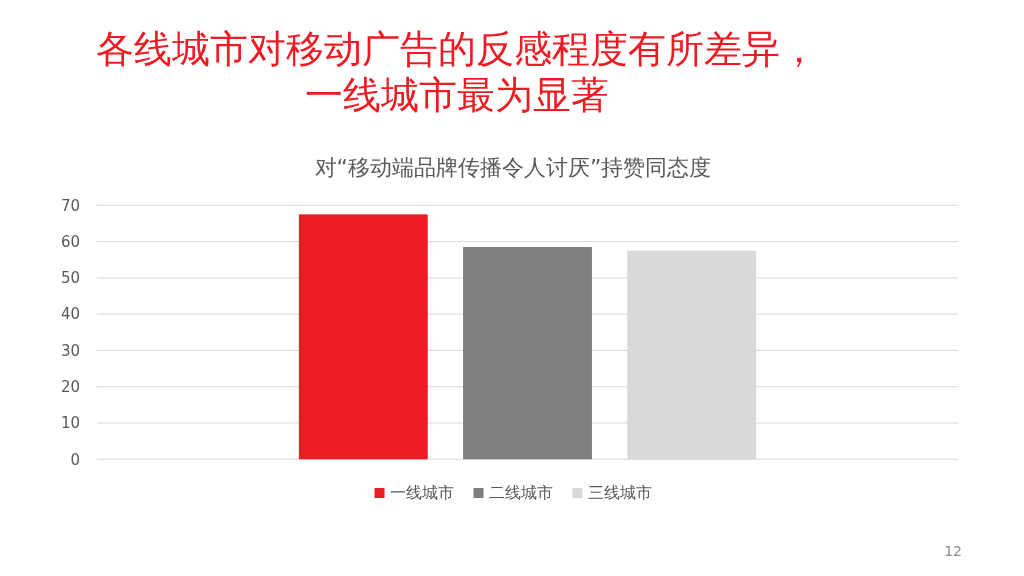  What do you see at coordinates (75, 459) in the screenshot?
I see `y-tick-label: 0` at bounding box center [75, 459].